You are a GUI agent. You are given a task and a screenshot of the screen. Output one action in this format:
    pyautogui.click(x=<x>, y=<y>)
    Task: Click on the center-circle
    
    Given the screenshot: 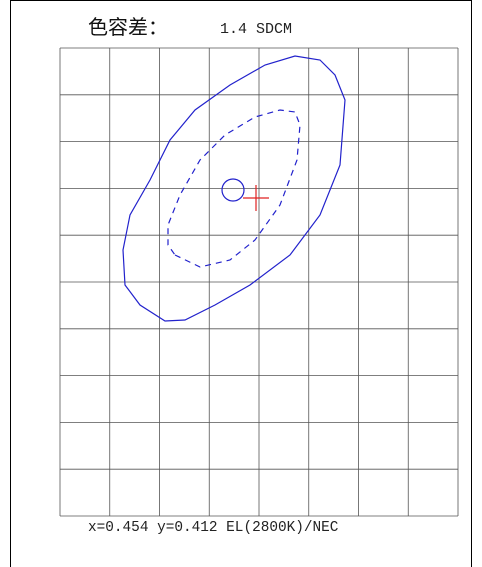 What is the action you would take?
    pyautogui.click(x=233, y=190)
    